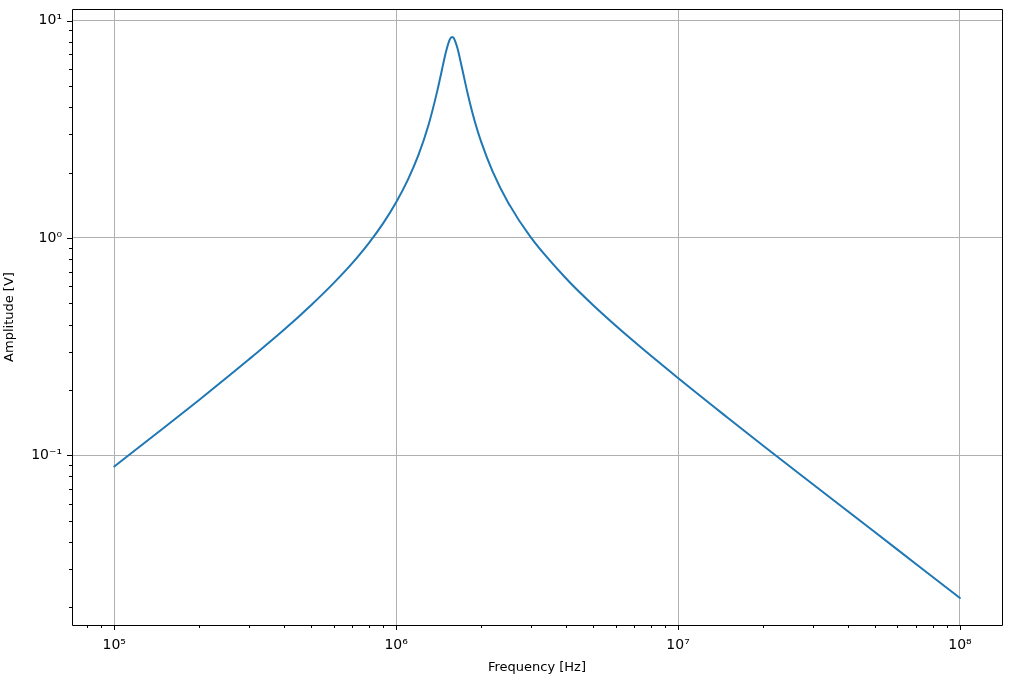 Image resolution: width=1012 pixels, height=683 pixels. What do you see at coordinates (678, 644) in the screenshot?
I see `x-tick-label: 10⁷` at bounding box center [678, 644].